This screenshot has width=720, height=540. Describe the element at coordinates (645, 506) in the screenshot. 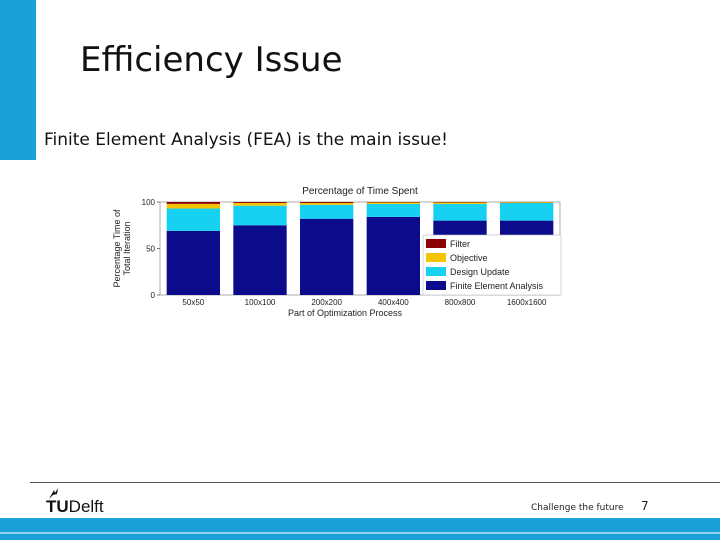

I see `page-number: 7` at that location.